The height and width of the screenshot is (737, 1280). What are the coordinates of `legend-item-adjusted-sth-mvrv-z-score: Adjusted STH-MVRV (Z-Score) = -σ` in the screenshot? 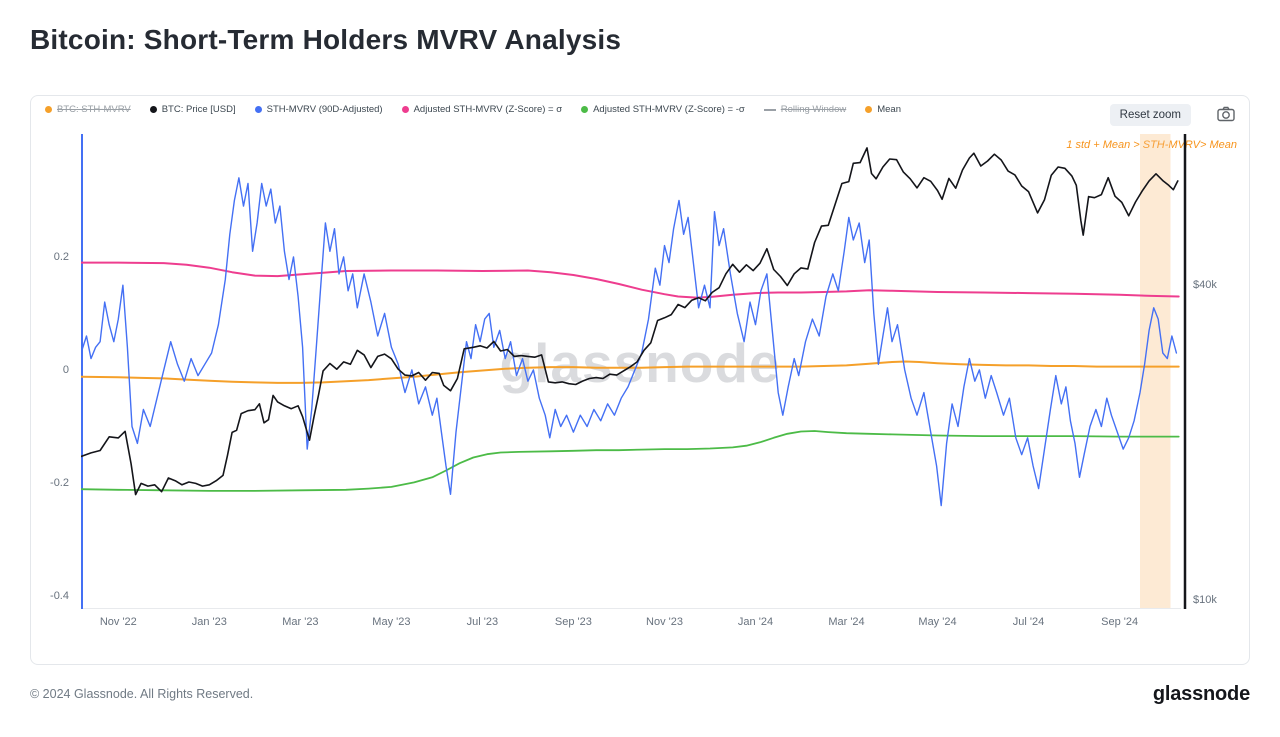 It's located at (663, 109).